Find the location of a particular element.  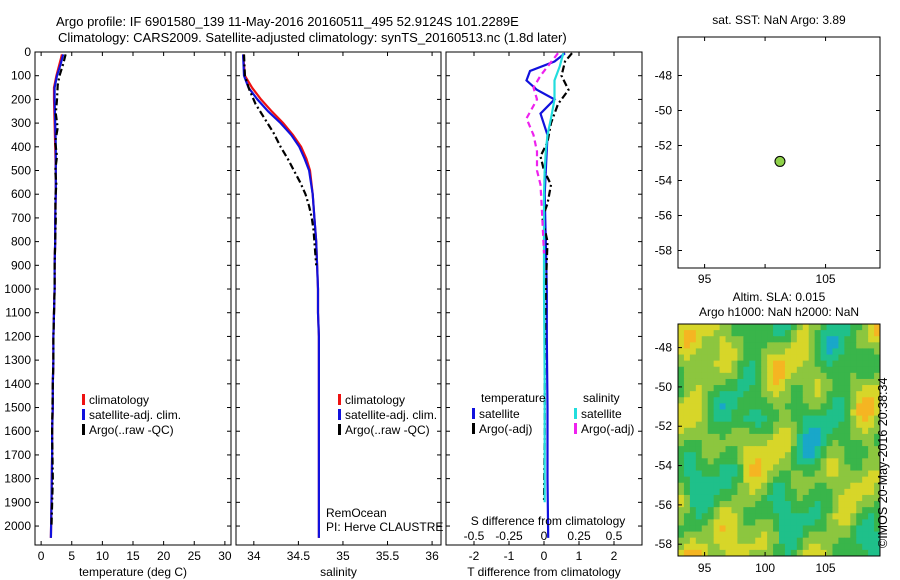

temperature-legend-label: climatology is located at coordinates (119, 400).